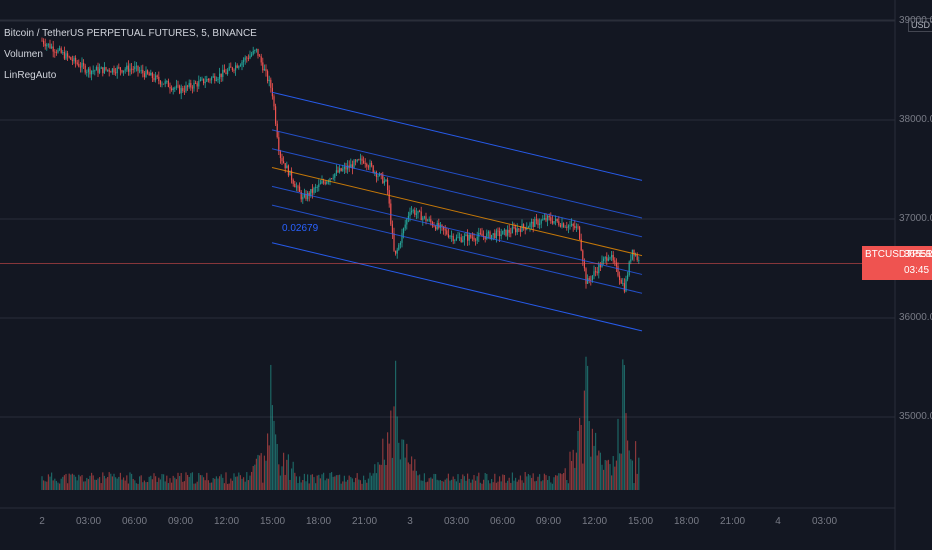 The image size is (932, 550). What do you see at coordinates (915, 416) in the screenshot?
I see `price-tick-label: 35000.00` at bounding box center [915, 416].